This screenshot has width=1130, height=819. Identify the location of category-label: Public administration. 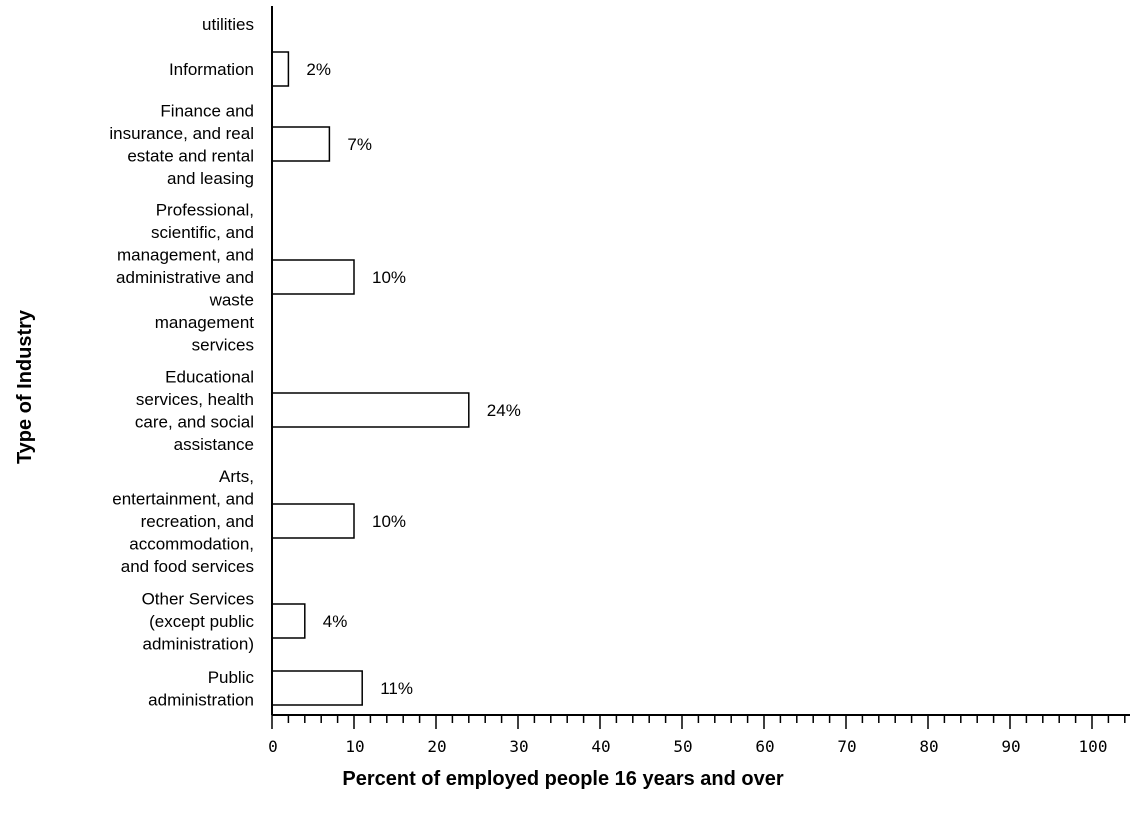
(201, 689).